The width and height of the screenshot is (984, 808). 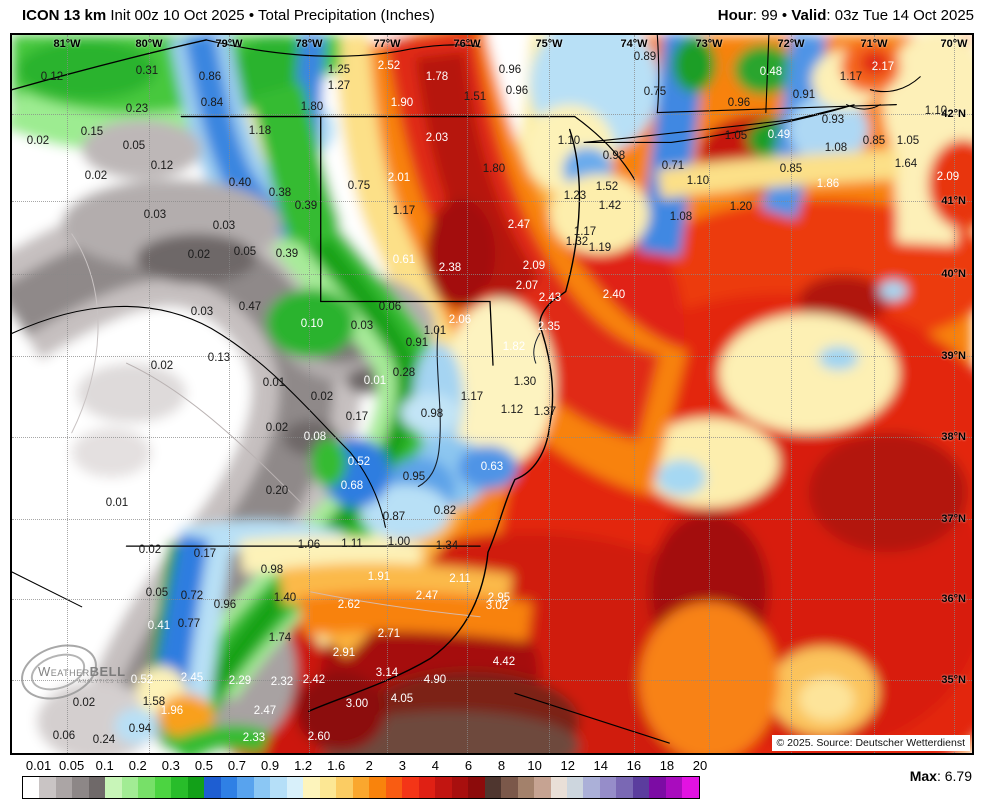 What do you see at coordinates (303, 765) in the screenshot?
I see `legend-tick: 1.2` at bounding box center [303, 765].